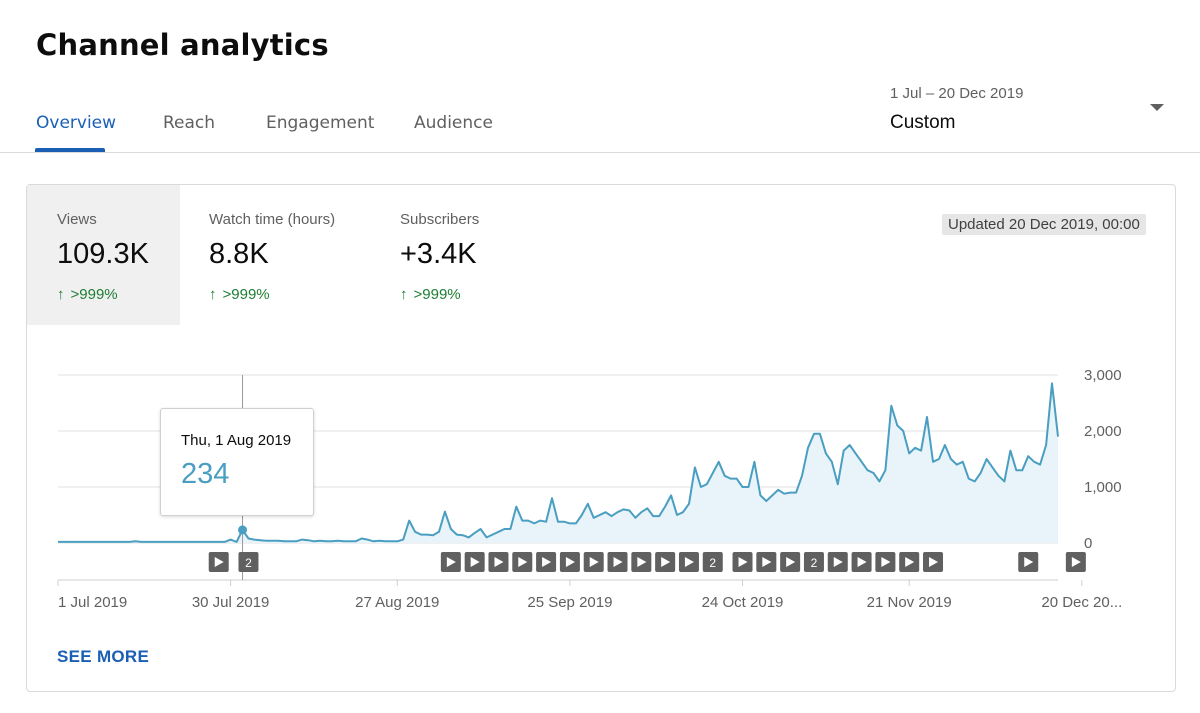 This screenshot has height=713, width=1200. What do you see at coordinates (453, 123) in the screenshot?
I see `tab-audience: Audience` at bounding box center [453, 123].